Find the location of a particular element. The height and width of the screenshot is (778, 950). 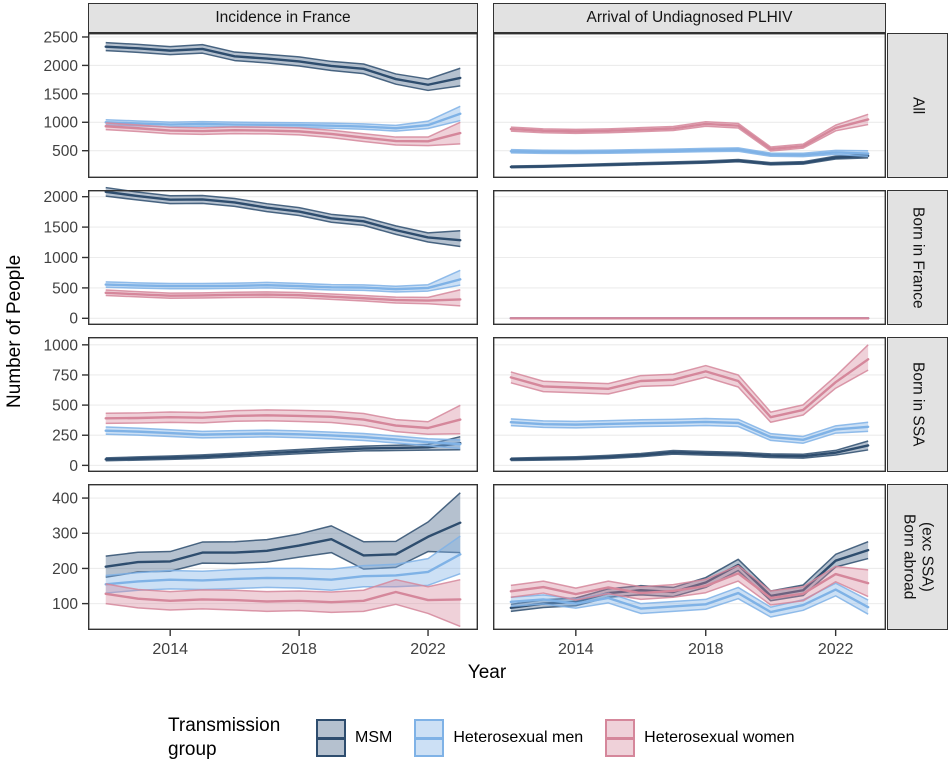

y-tick-label: 1500 is located at coordinates (61, 94).